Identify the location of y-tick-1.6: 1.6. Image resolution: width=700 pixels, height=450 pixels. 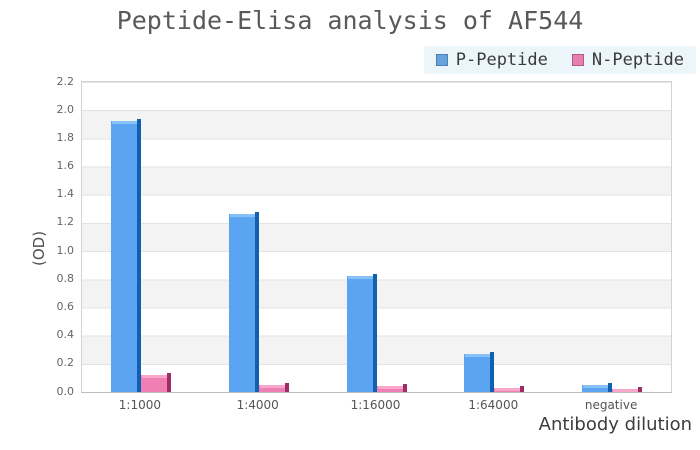
(65, 166).